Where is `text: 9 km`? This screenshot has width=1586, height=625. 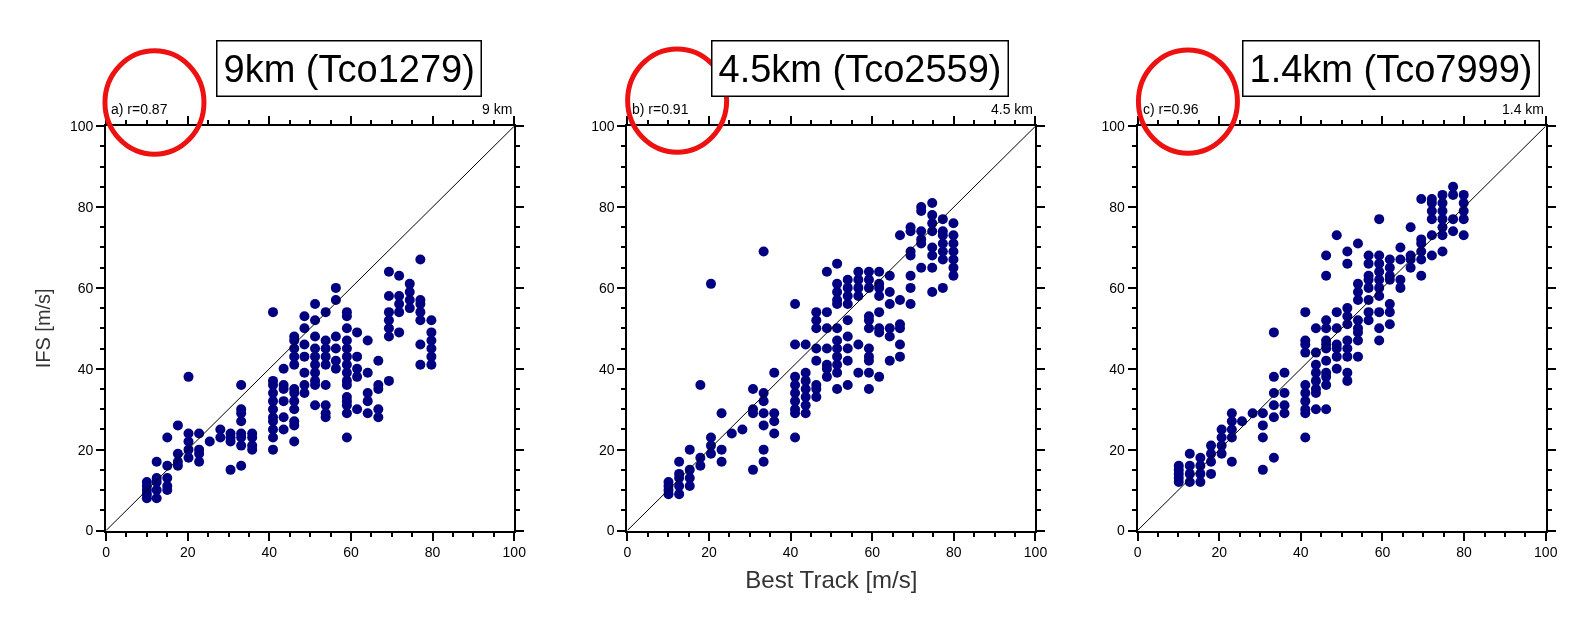 text: 9 km is located at coordinates (497, 109).